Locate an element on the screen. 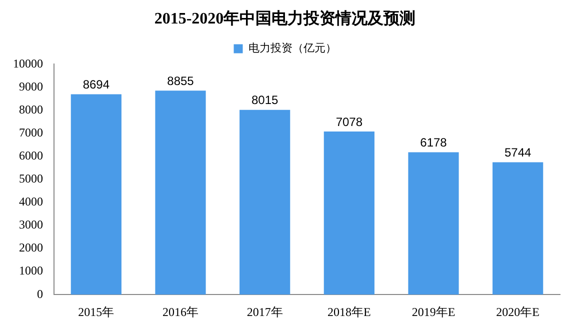 Image resolution: width=576 pixels, height=327 pixels. y-tick-label: 5000 is located at coordinates (31, 179).